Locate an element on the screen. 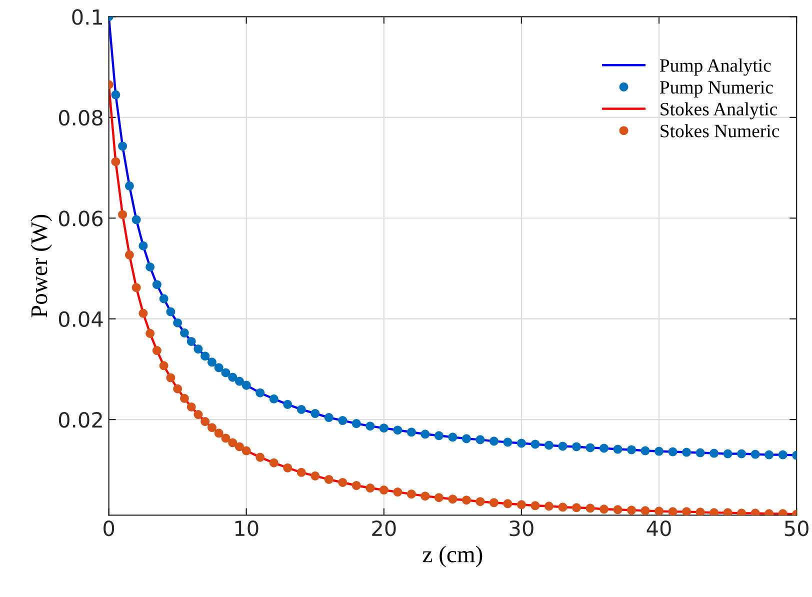  legend-label: Stokes Numeric is located at coordinates (720, 131).